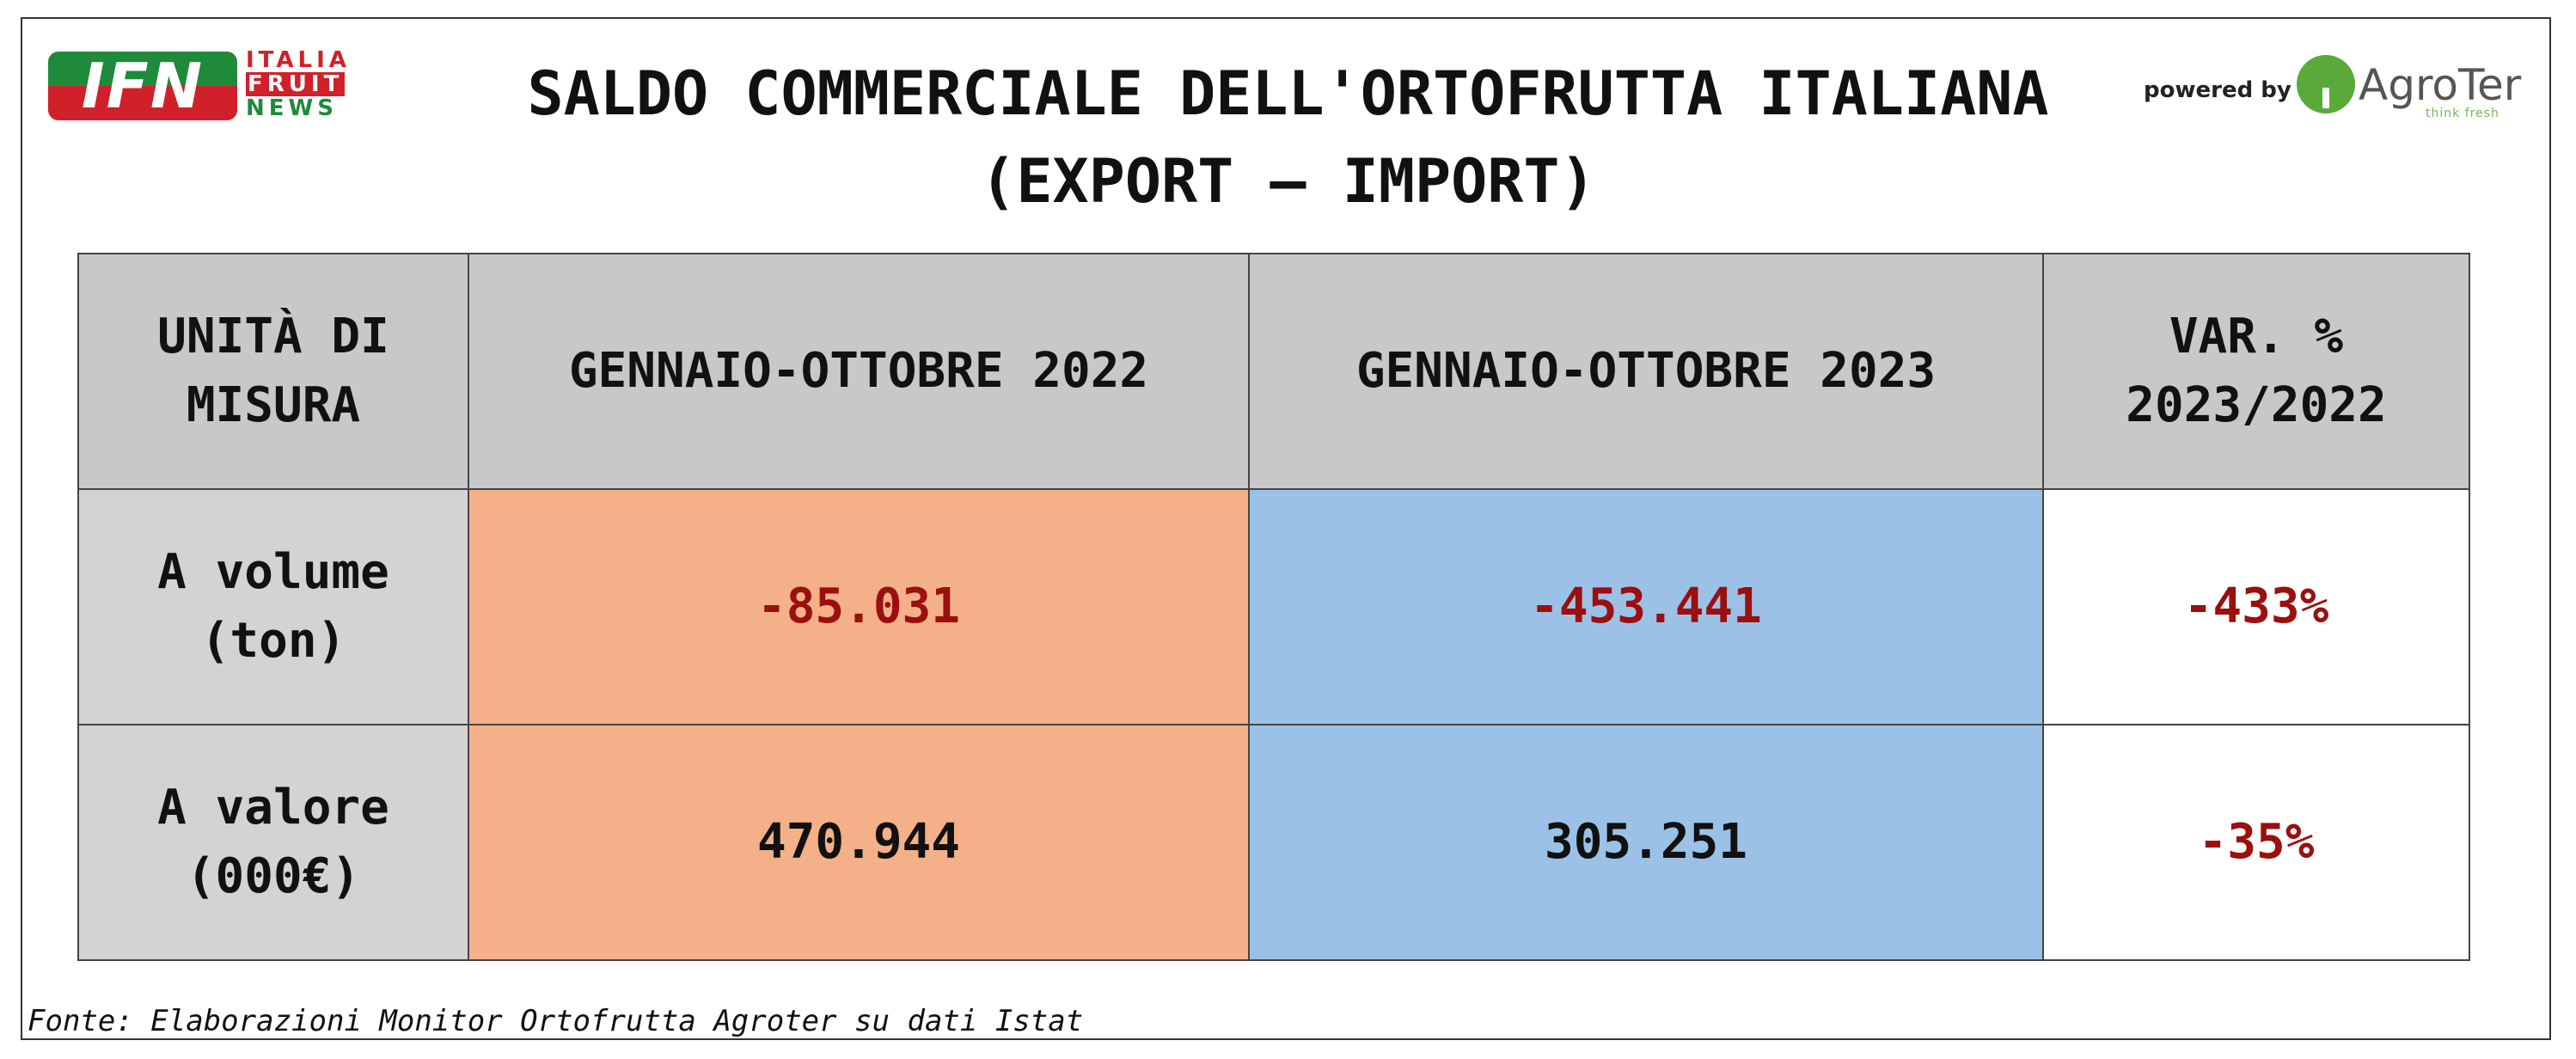 This screenshot has width=2576, height=1059. Describe the element at coordinates (2440, 85) in the screenshot. I see `agroter-name: AgroTer` at that location.